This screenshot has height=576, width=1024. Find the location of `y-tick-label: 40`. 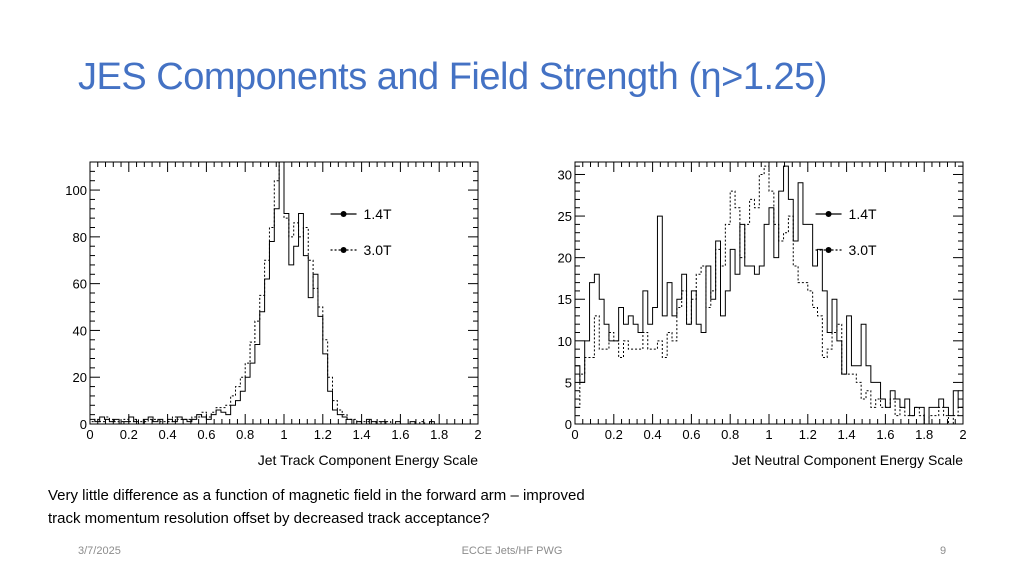

y-tick-label: 40 is located at coordinates (80, 330).